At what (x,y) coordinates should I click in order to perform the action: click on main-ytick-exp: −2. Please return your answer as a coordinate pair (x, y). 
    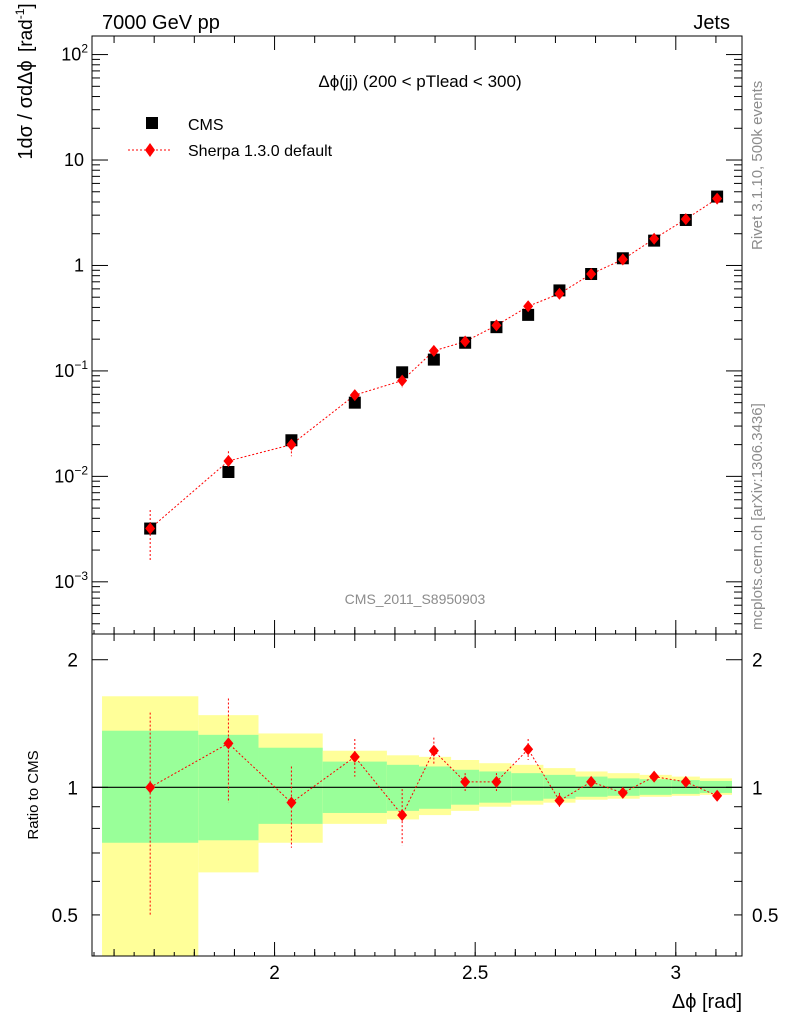
    Looking at the image, I should click on (81, 470).